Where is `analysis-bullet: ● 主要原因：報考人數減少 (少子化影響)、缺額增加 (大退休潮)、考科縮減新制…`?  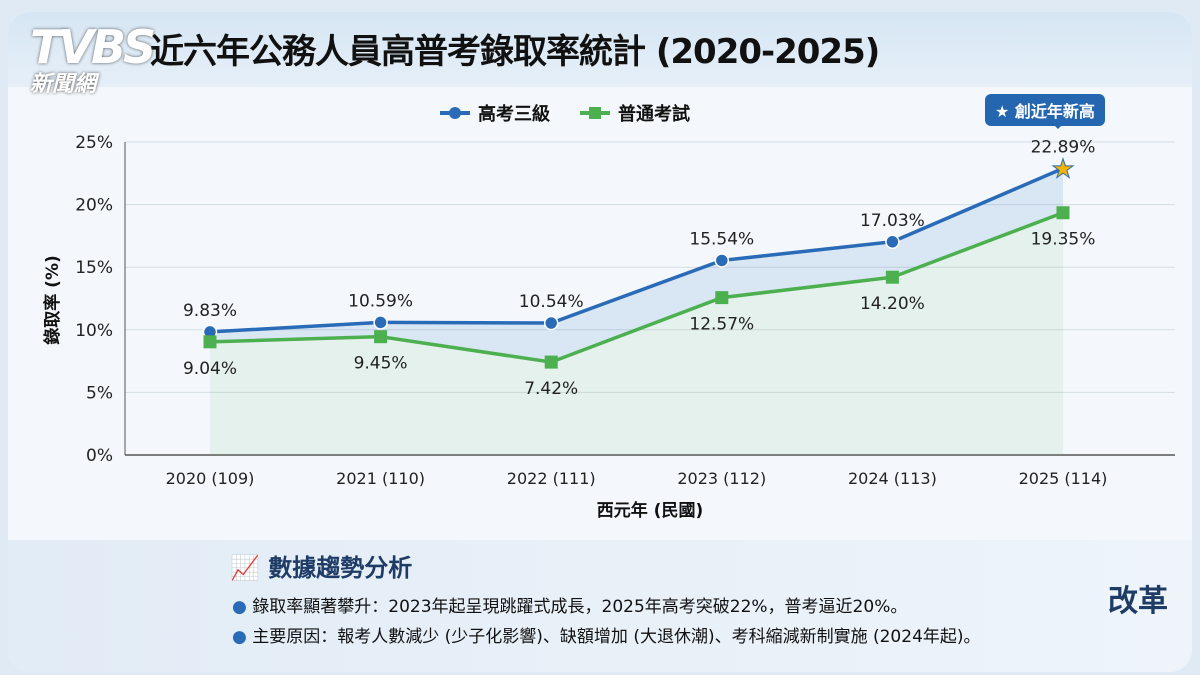
analysis-bullet: ● 主要原因：報考人數減少 (少子化影響)、缺額增加 (大退休潮)、考科縮減新制… is located at coordinates (606, 637).